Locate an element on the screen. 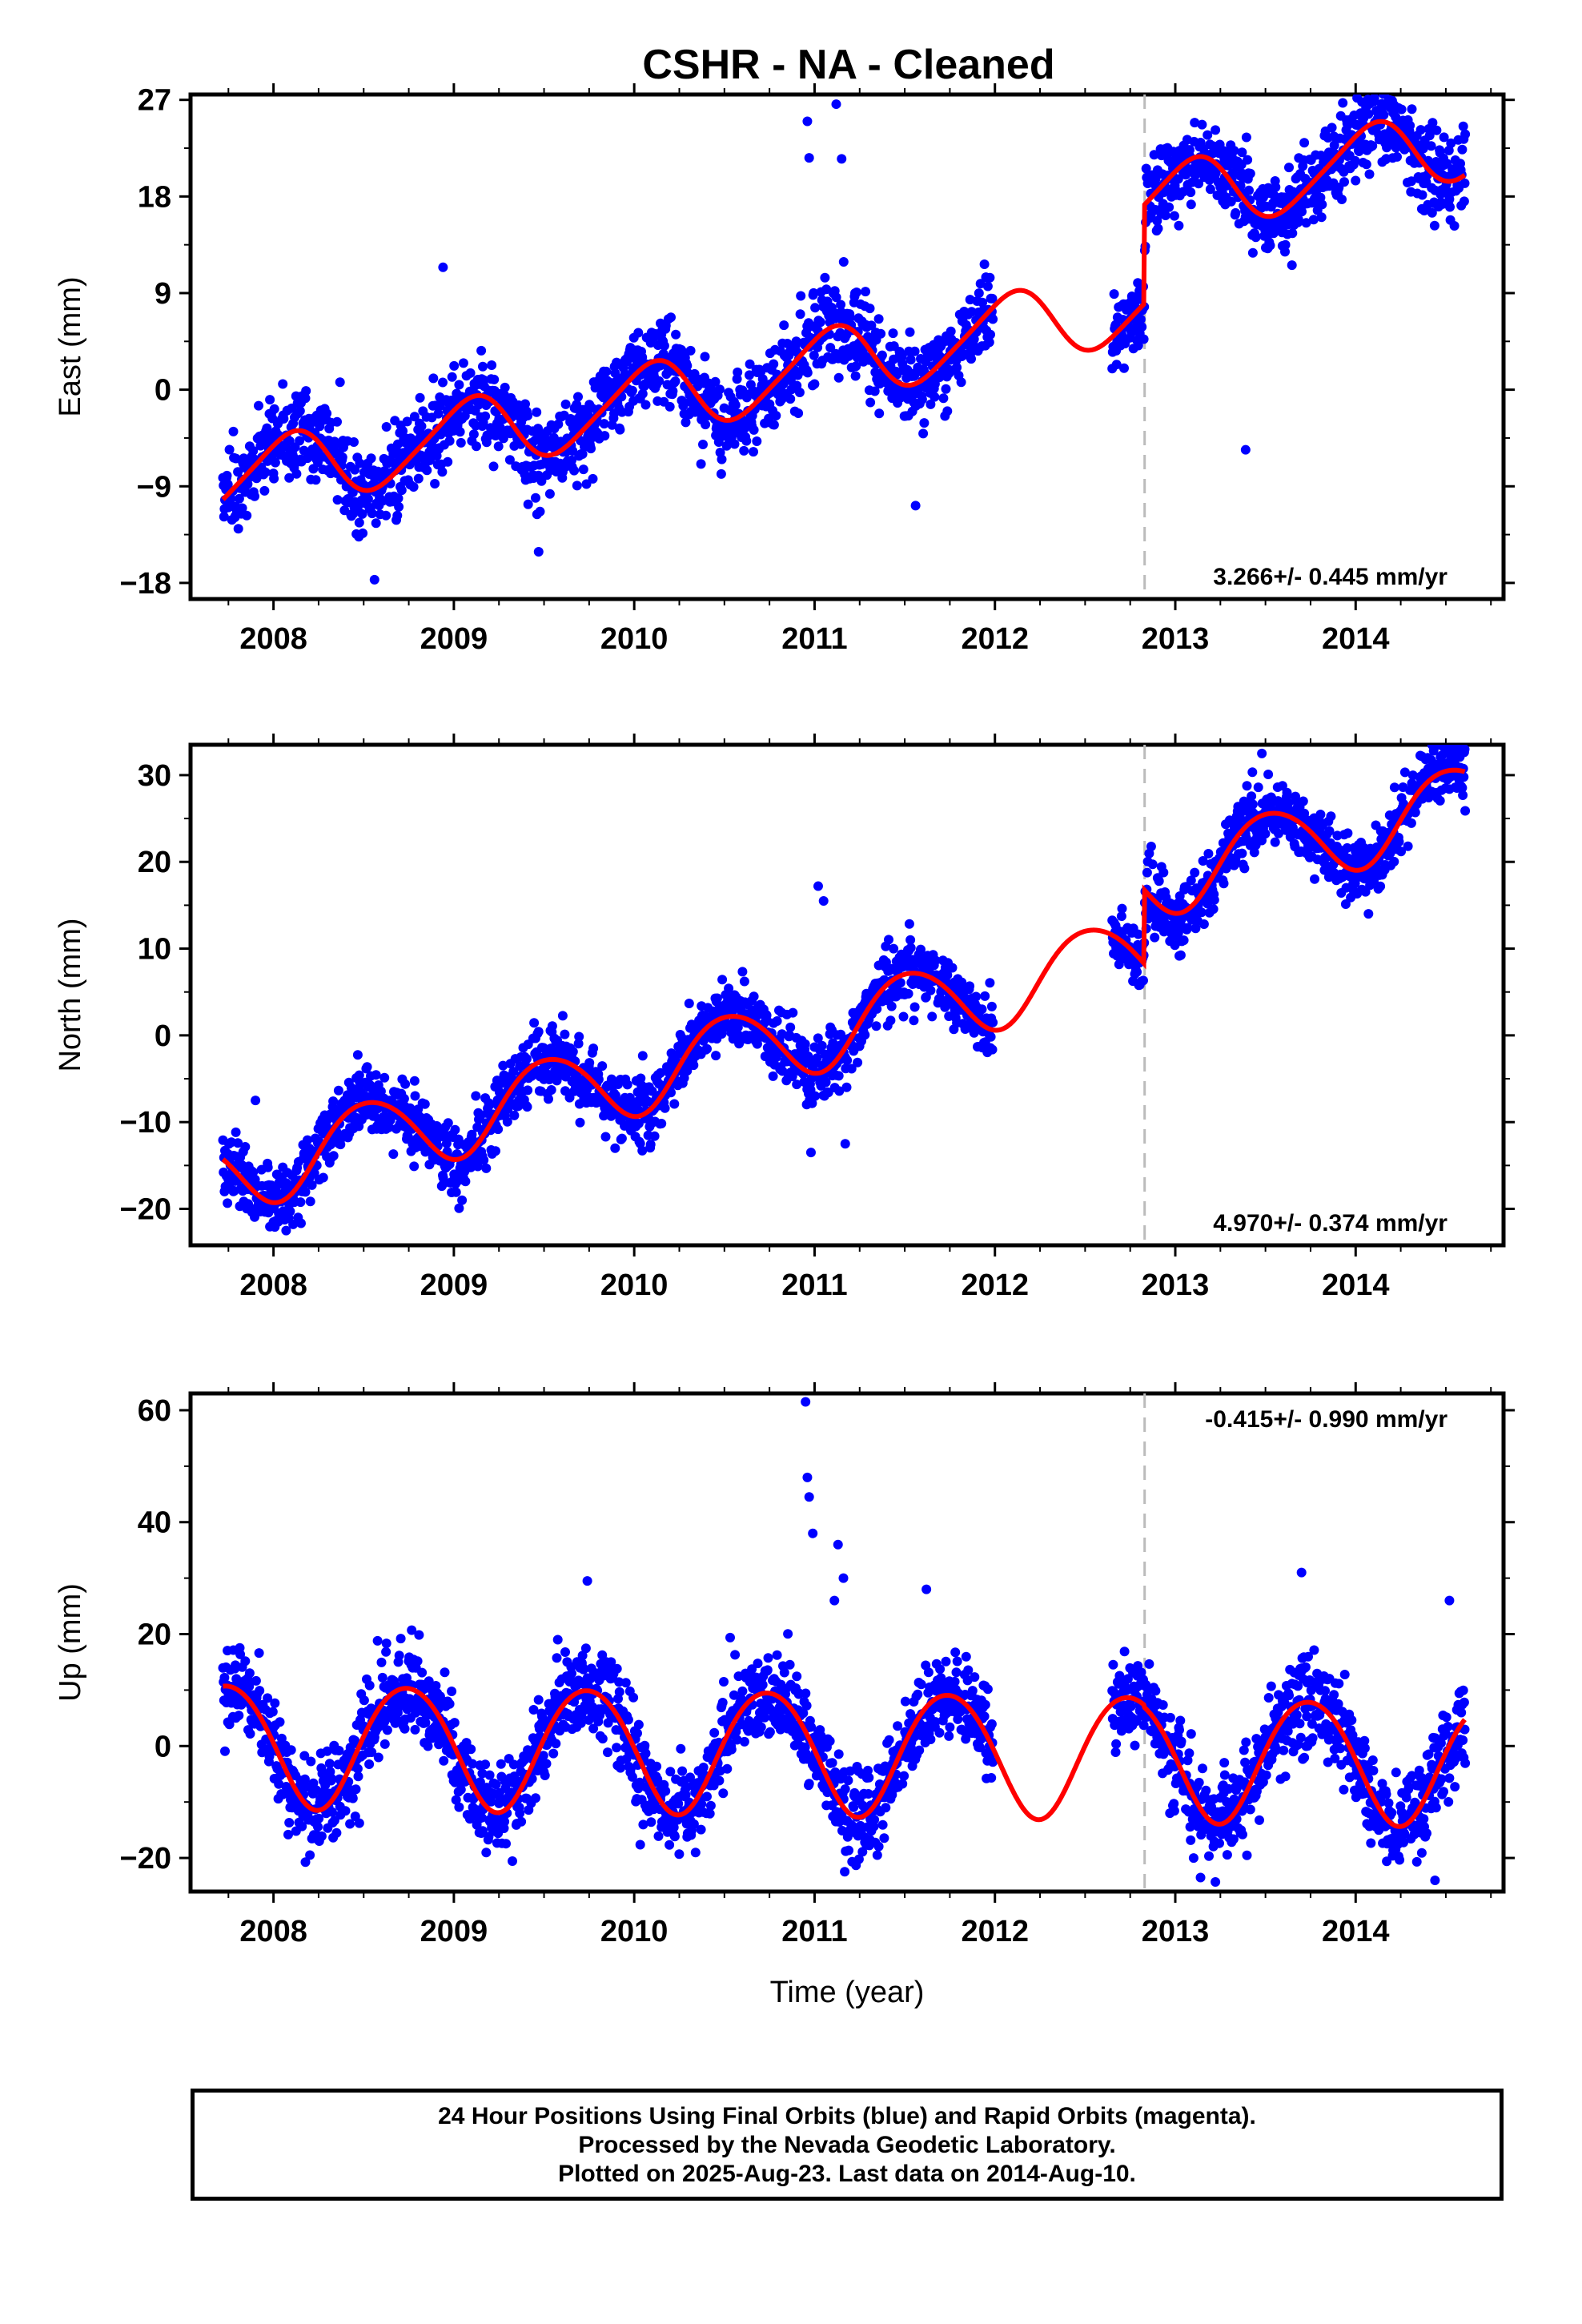 This screenshot has height=2324, width=1582. x-tick-label: 2012 is located at coordinates (995, 639).